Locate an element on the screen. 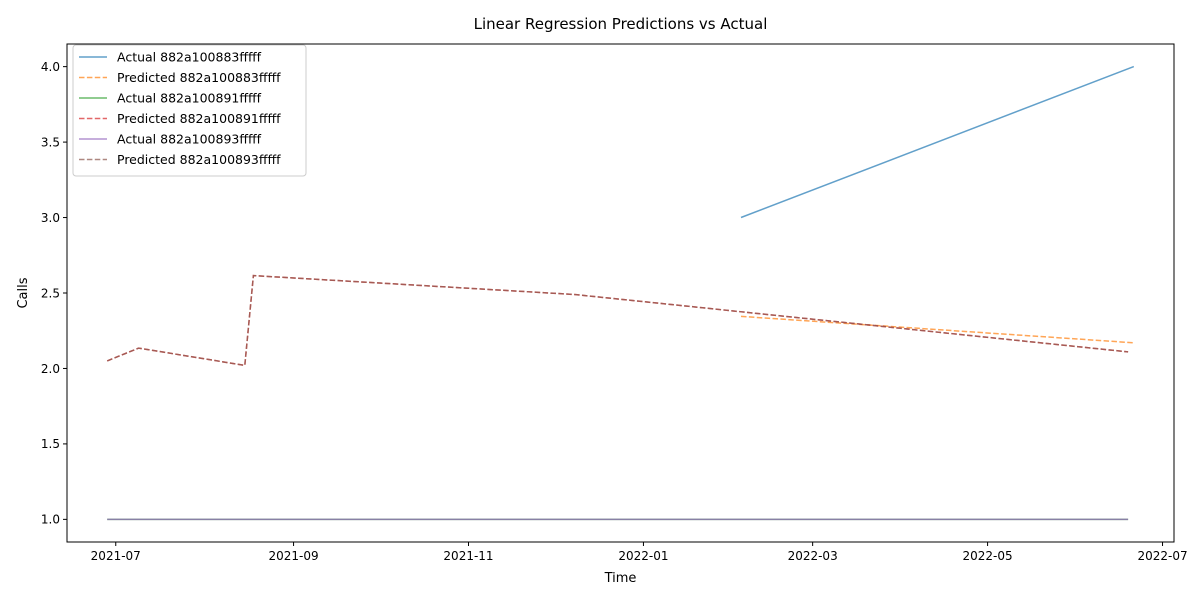 This screenshot has height=600, width=1200. x-tick-label: 2022-07 is located at coordinates (1162, 556).